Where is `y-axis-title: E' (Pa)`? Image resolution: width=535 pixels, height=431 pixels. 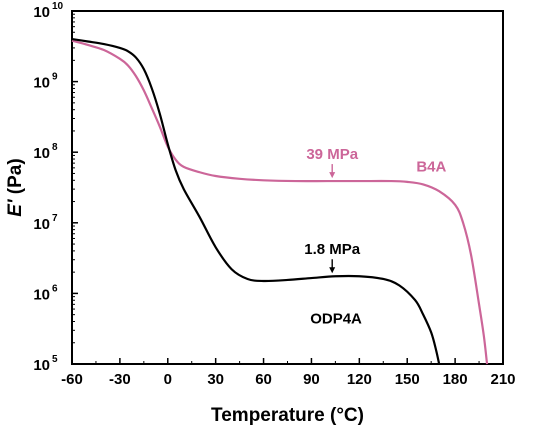 y-axis-title: E' (Pa) is located at coordinates (15, 187).